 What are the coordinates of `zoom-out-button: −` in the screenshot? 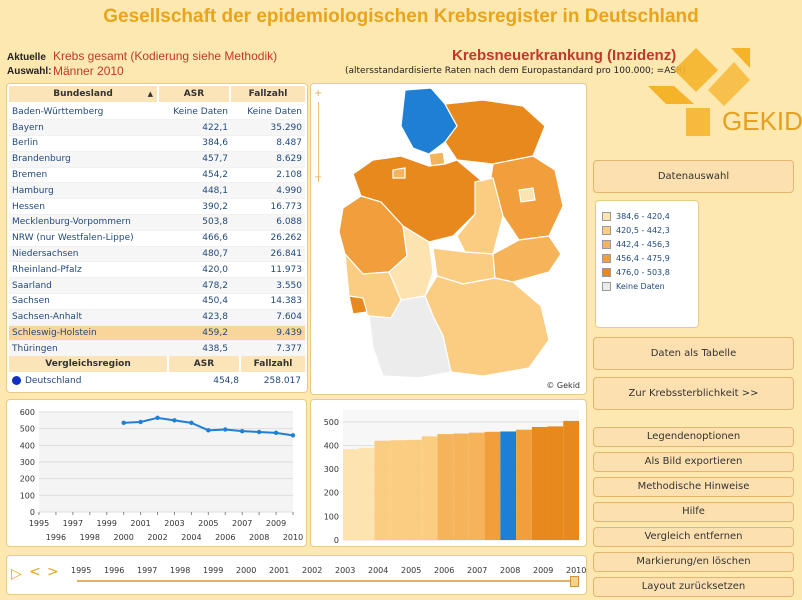 It's located at (318, 177).